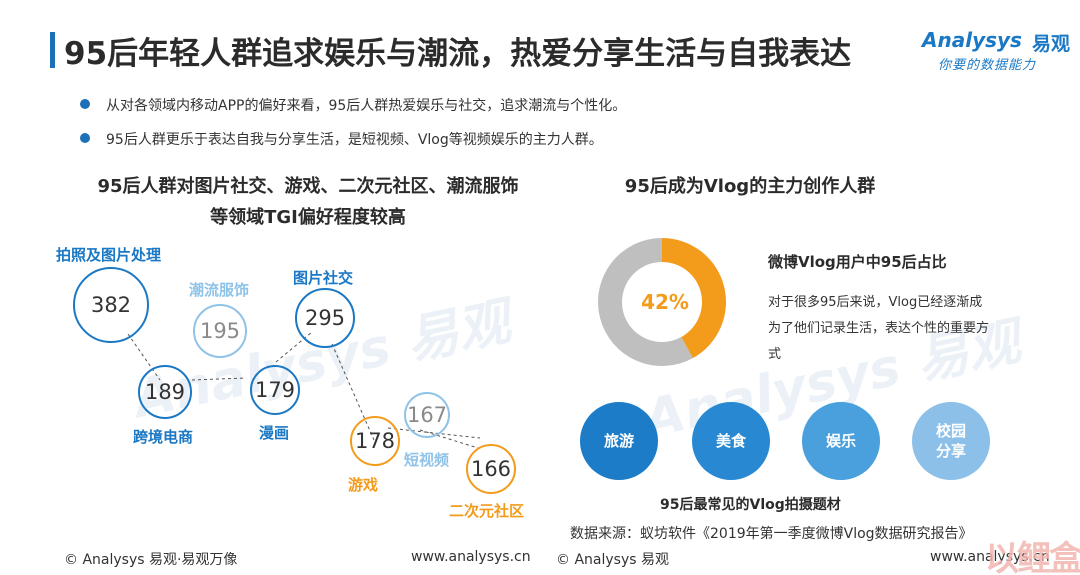 This screenshot has width=1080, height=575. I want to click on corner-watermark: 以鲤盒, so click(1032, 557).